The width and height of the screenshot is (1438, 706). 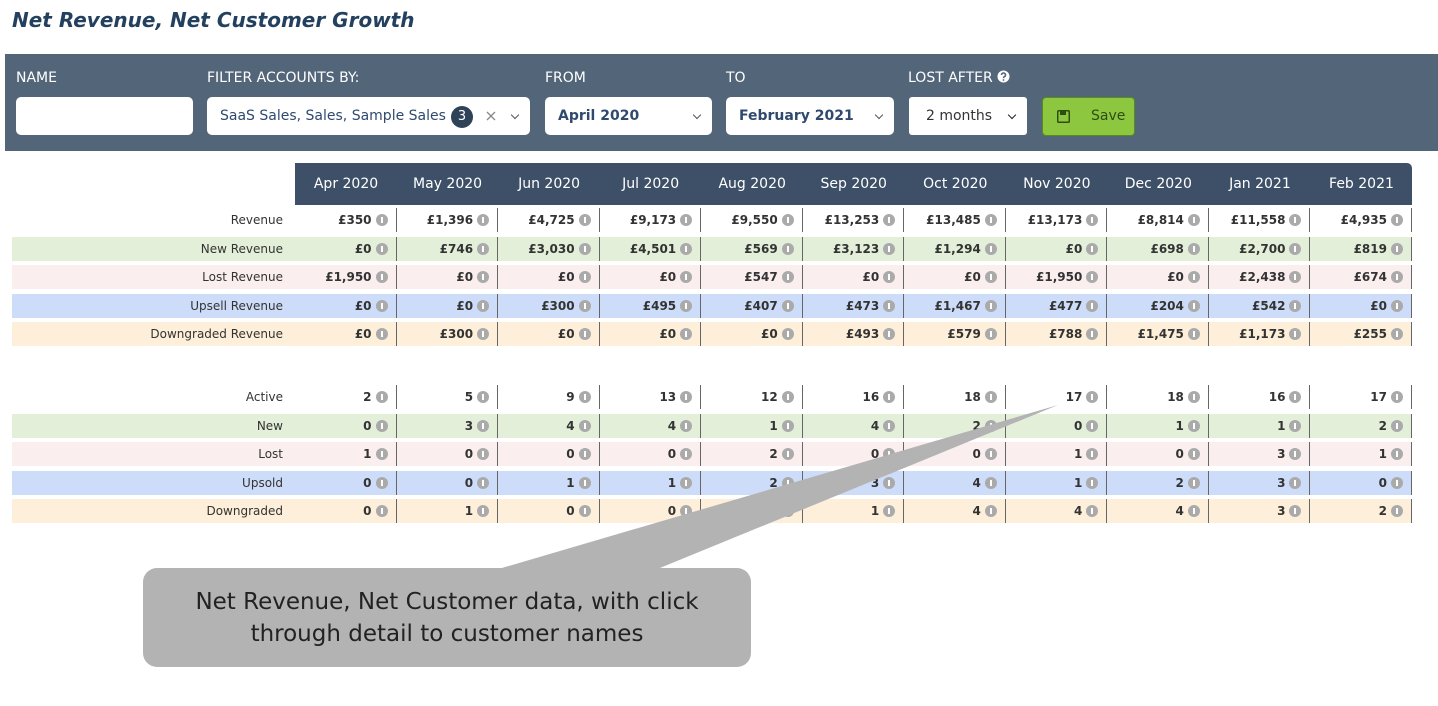 I want to click on customer-value: 2, so click(x=1361, y=425).